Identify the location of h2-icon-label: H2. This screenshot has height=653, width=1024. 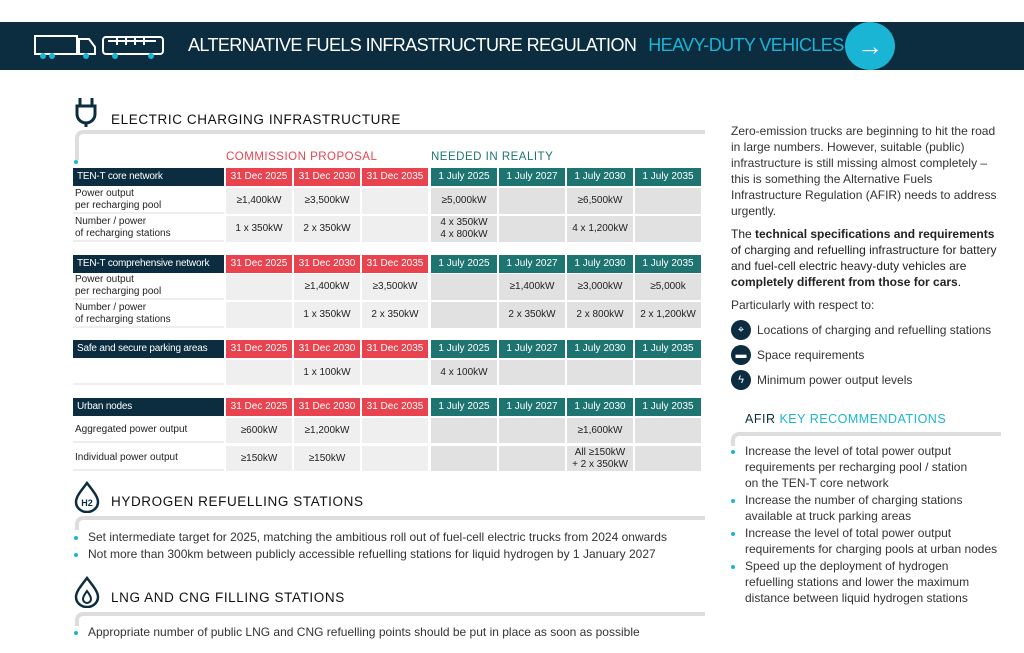
(87, 503).